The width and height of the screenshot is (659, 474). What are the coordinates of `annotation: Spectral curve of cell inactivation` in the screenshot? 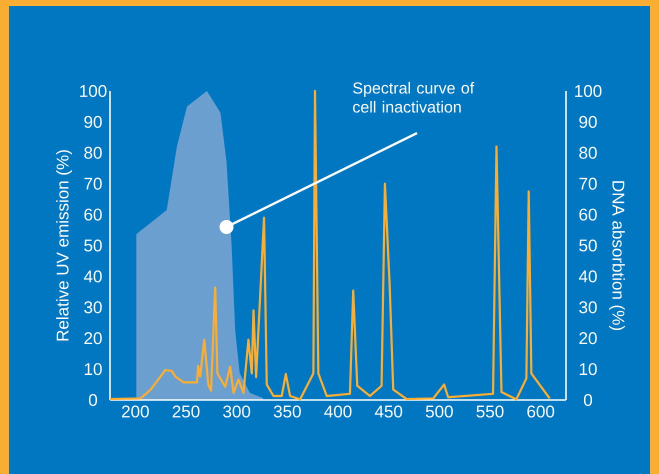 It's located at (413, 97).